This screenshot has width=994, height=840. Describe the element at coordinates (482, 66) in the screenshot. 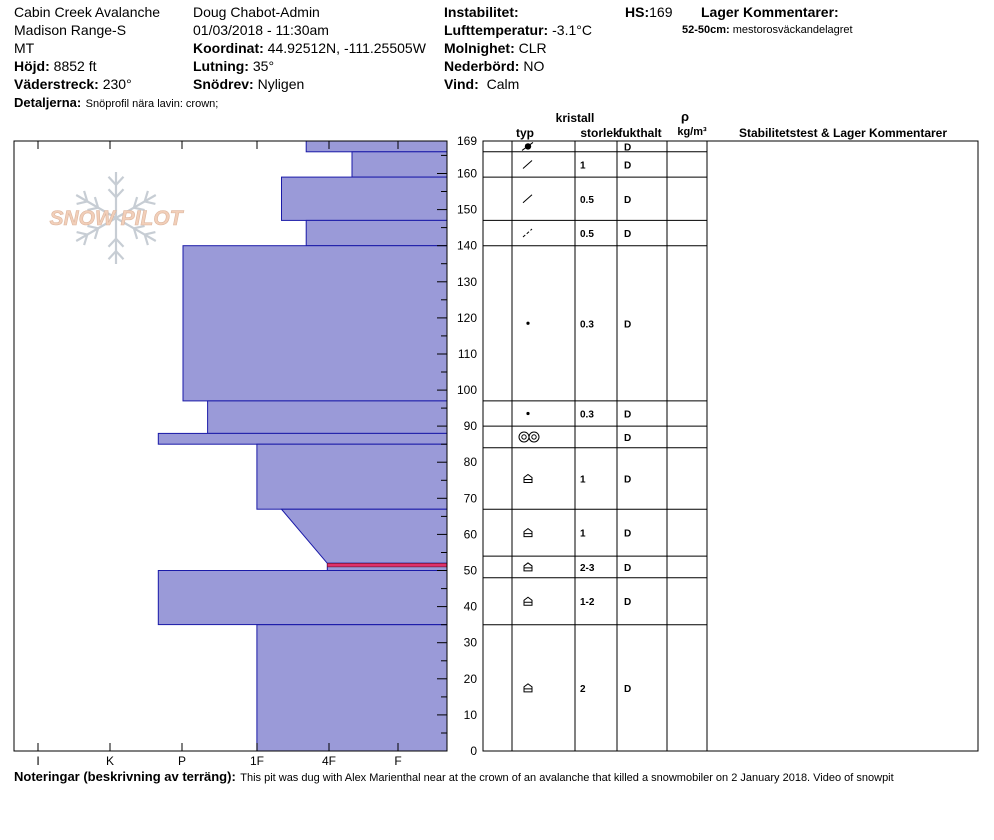

I see `precip-label: Nederbörd:` at that location.